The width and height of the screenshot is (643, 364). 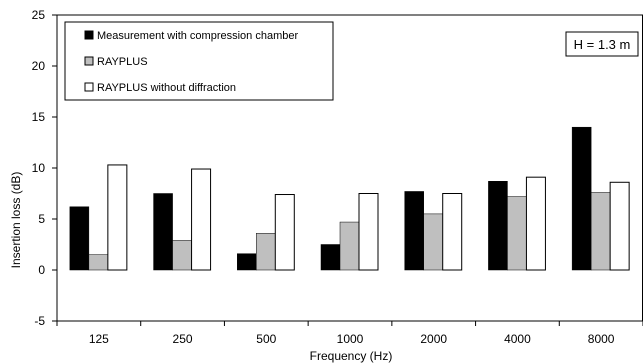 What do you see at coordinates (517, 339) in the screenshot?
I see `x-tick-label: 4000` at bounding box center [517, 339].